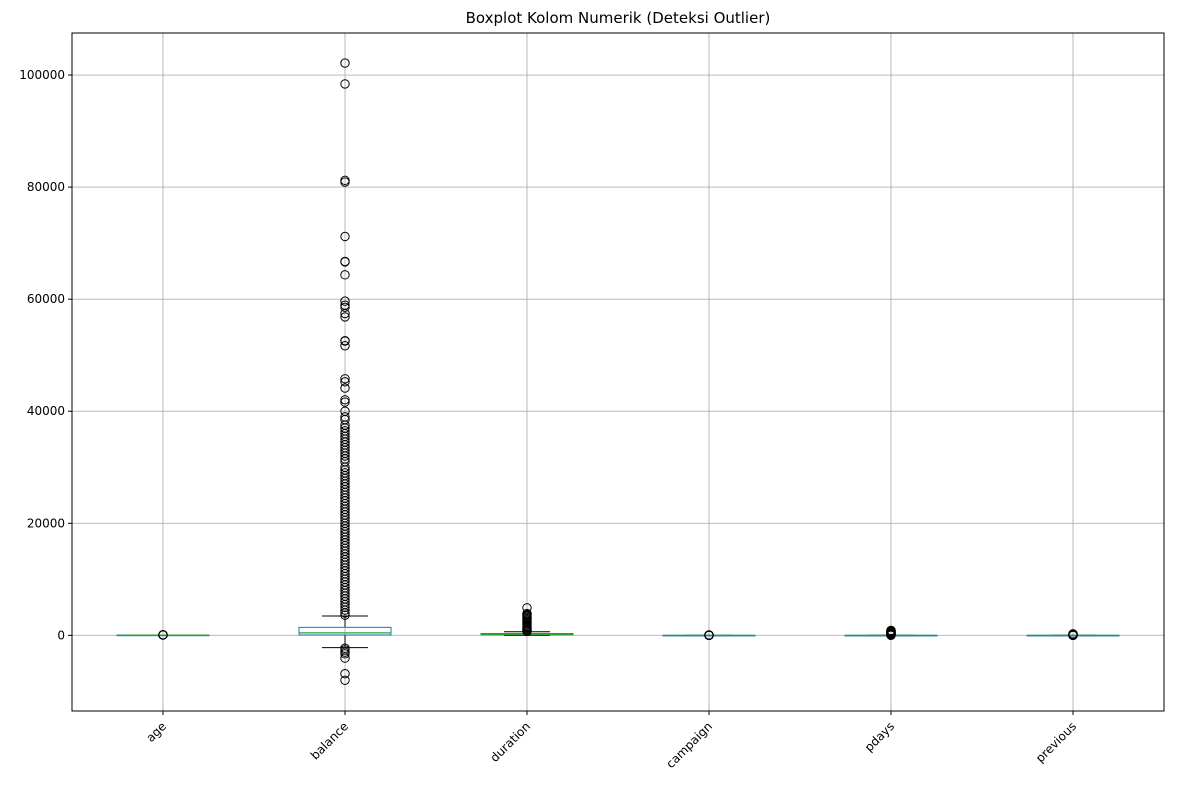 Image resolution: width=1190 pixels, height=790 pixels. What do you see at coordinates (618, 18) in the screenshot?
I see `chart-title: Boxplot Kolom Numerik (Deteksi Outlier)` at bounding box center [618, 18].